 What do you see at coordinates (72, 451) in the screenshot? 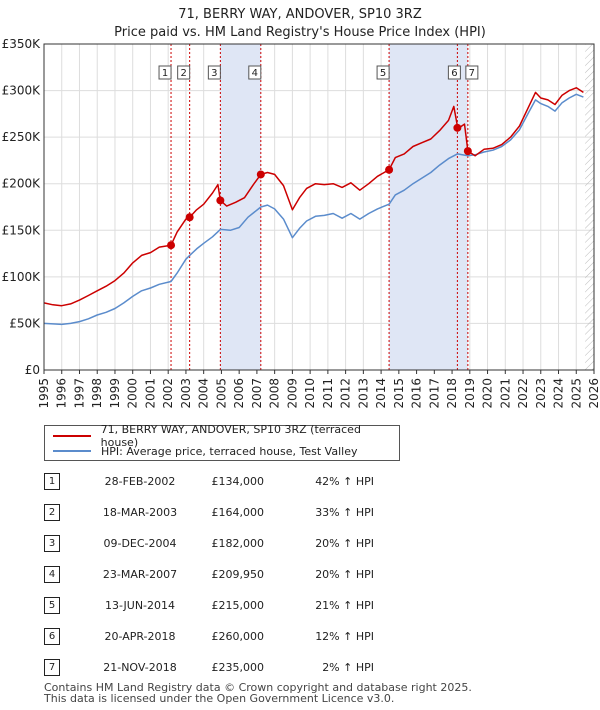
I see `legend-swatch-hpi` at bounding box center [72, 451].